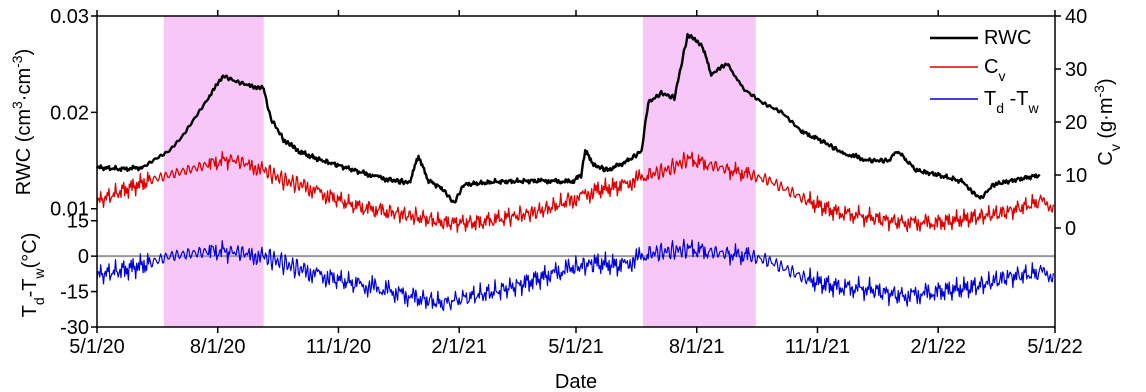 The width and height of the screenshot is (1146, 392). What do you see at coordinates (1033, 108) in the screenshot?
I see `legend-td-tw-label-part: w` at bounding box center [1033, 108].